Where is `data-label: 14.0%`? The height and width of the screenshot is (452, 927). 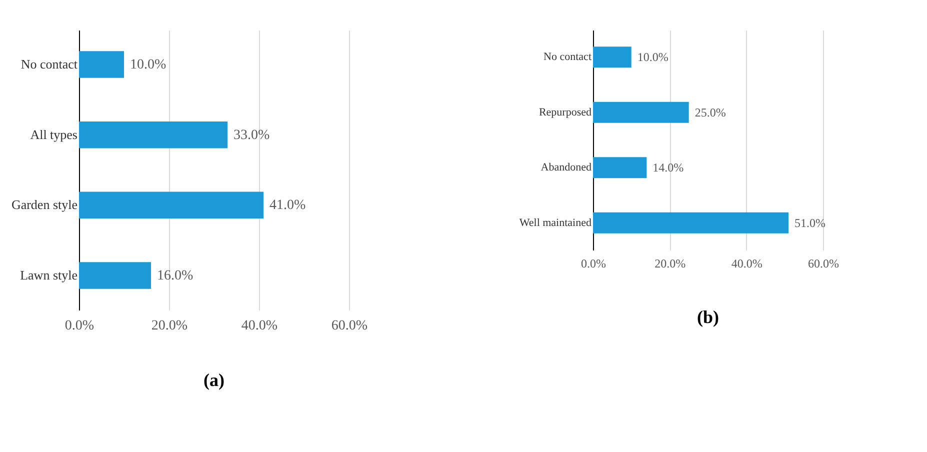
data-label: 14.0% is located at coordinates (668, 167).